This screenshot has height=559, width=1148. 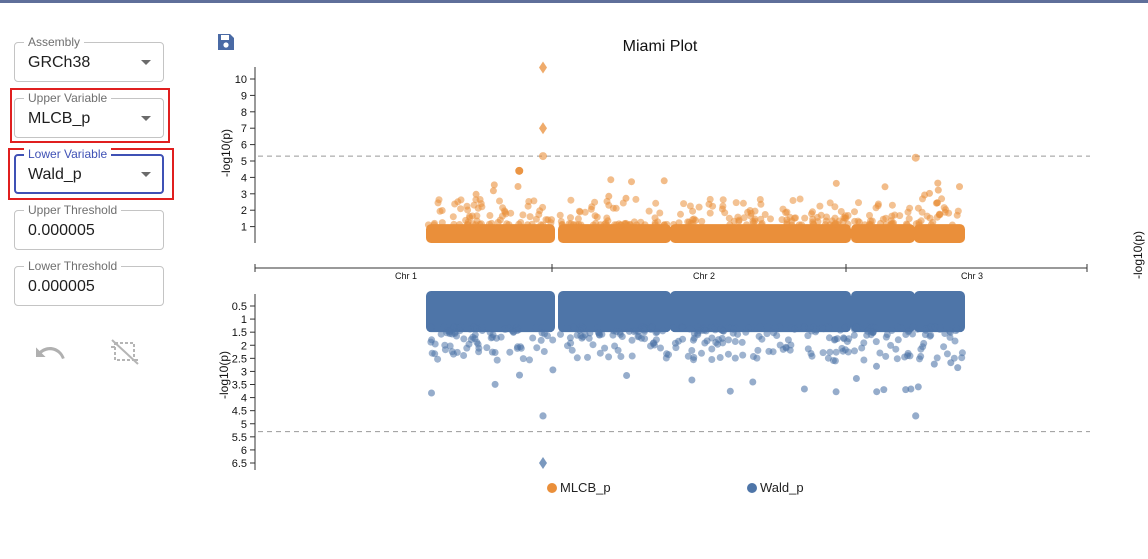 What do you see at coordinates (490, 233) in the screenshot?
I see `upper-density-band` at bounding box center [490, 233].